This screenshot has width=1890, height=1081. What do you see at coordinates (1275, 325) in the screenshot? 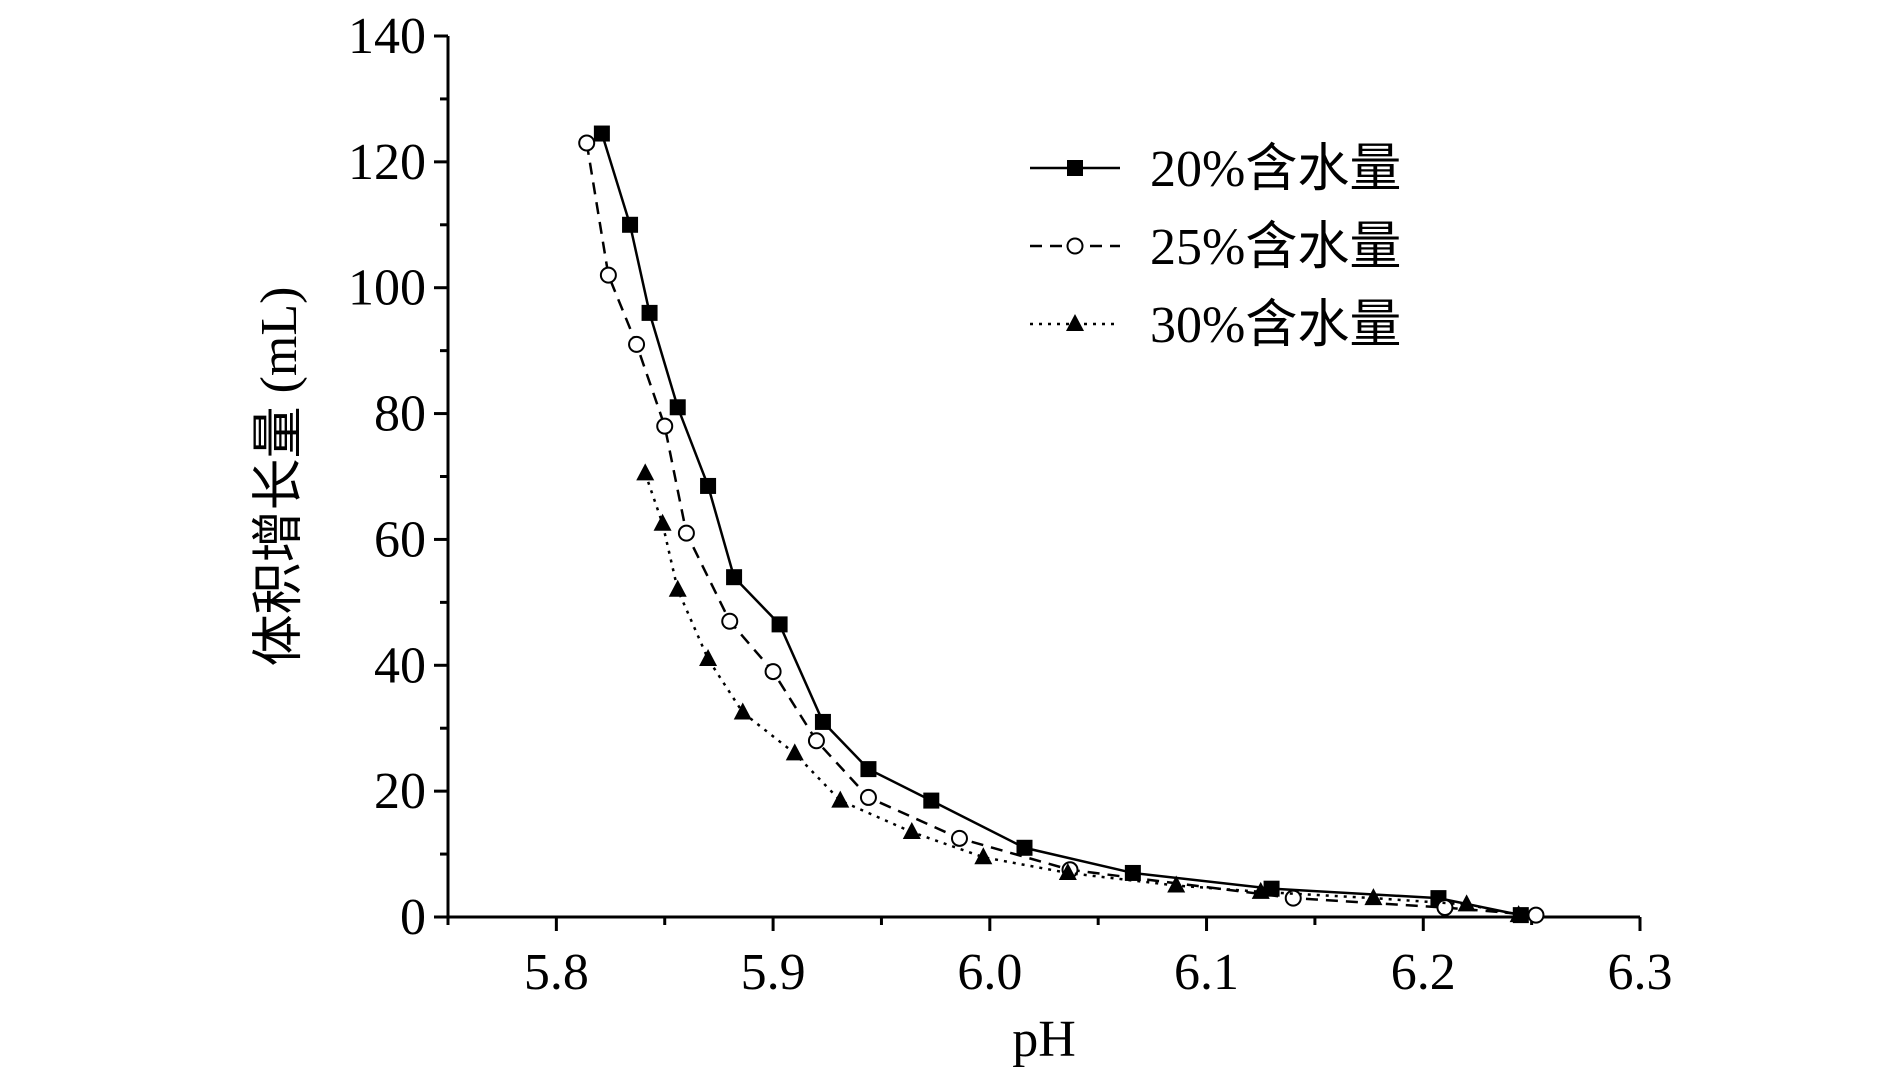
I see `legend-label: 30%含水量` at bounding box center [1275, 325].